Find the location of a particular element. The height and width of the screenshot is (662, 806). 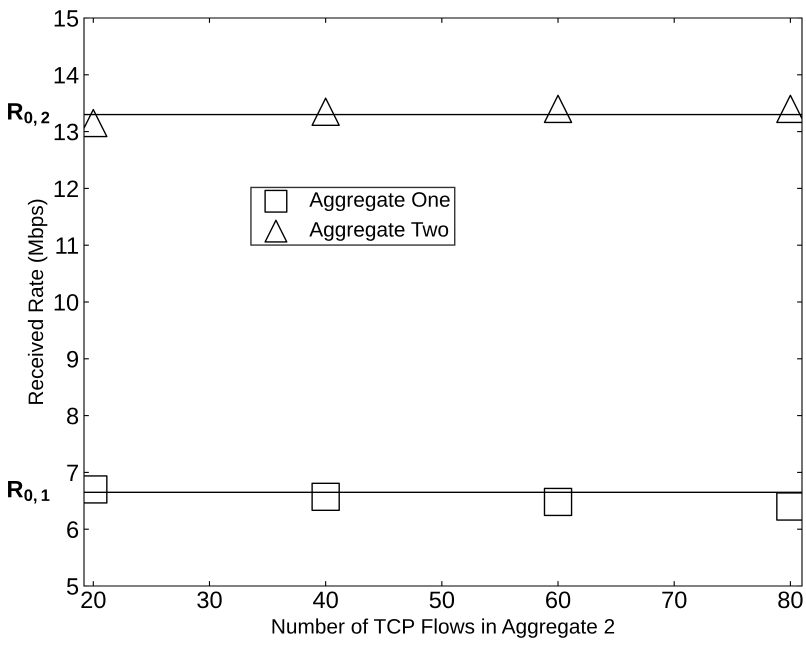

y-tick-label: 14 is located at coordinates (66, 75).